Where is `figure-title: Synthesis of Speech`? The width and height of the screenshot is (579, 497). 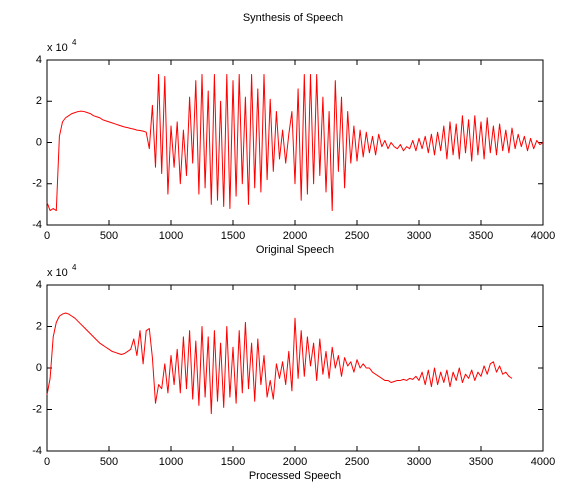
figure-title: Synthesis of Speech is located at coordinates (293, 18).